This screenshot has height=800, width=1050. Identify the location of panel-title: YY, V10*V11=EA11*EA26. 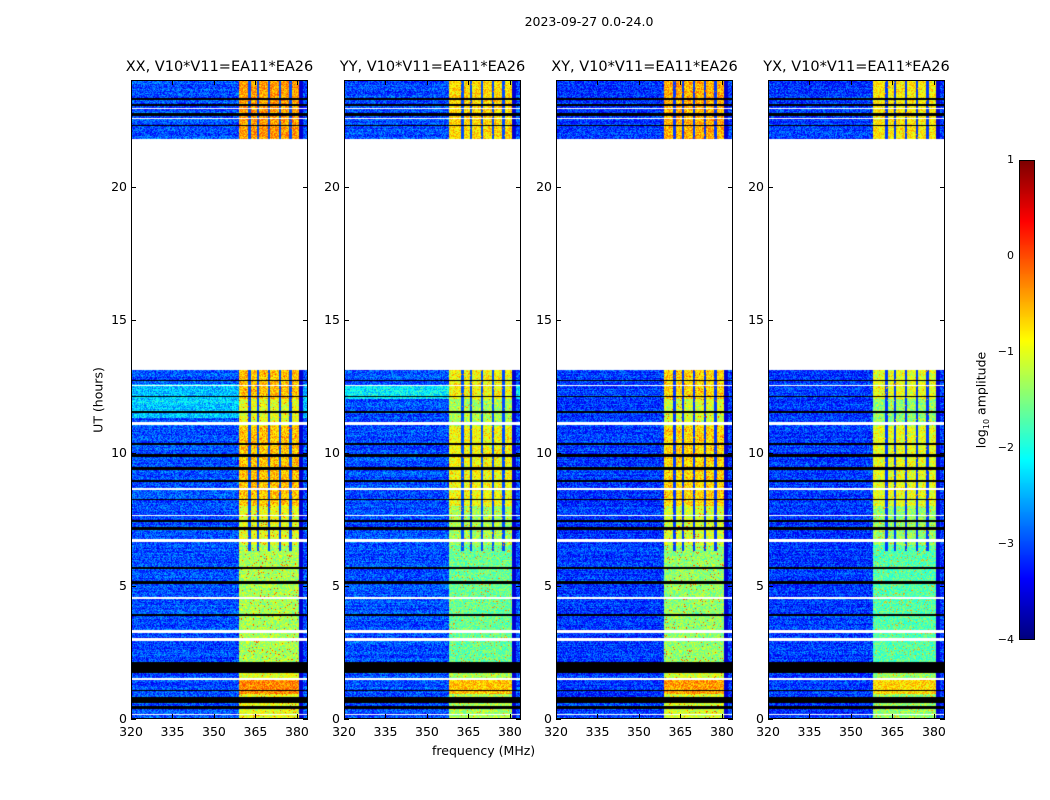
(432, 67).